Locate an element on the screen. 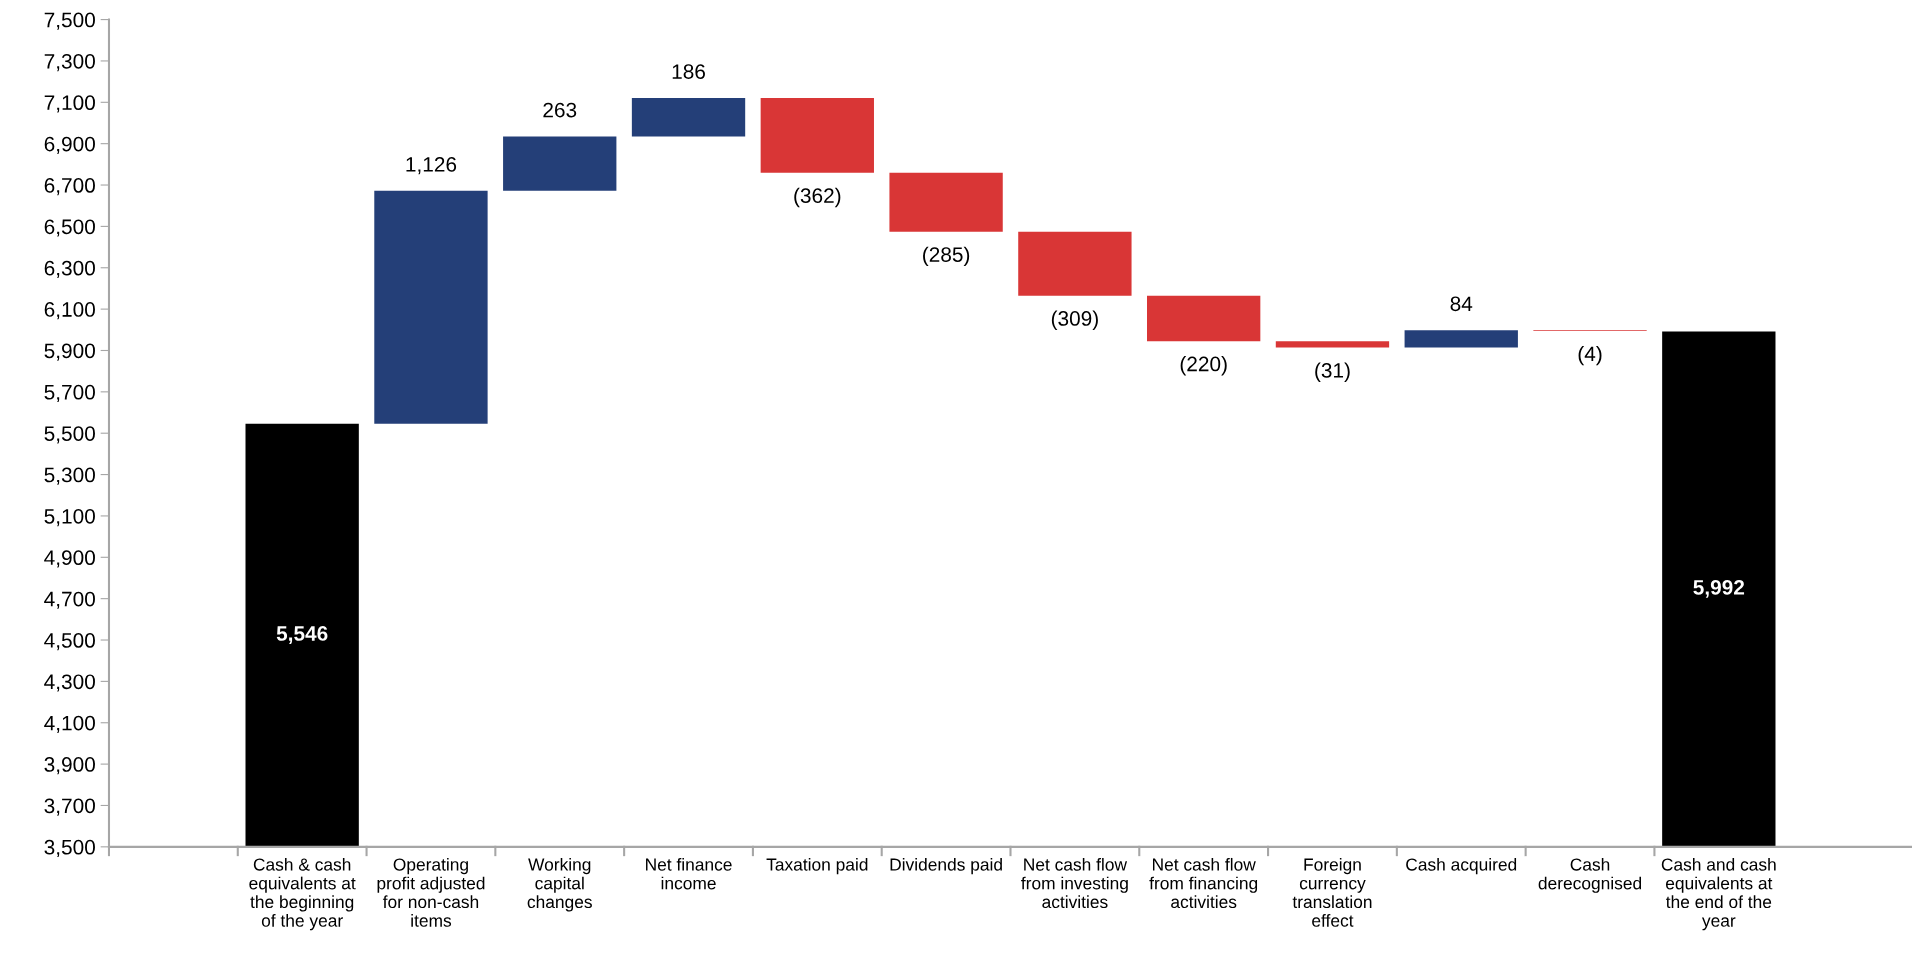 This screenshot has height=979, width=1912. x-tick-label: Cash and cash equivalents at the end of the year is located at coordinates (1718, 894).